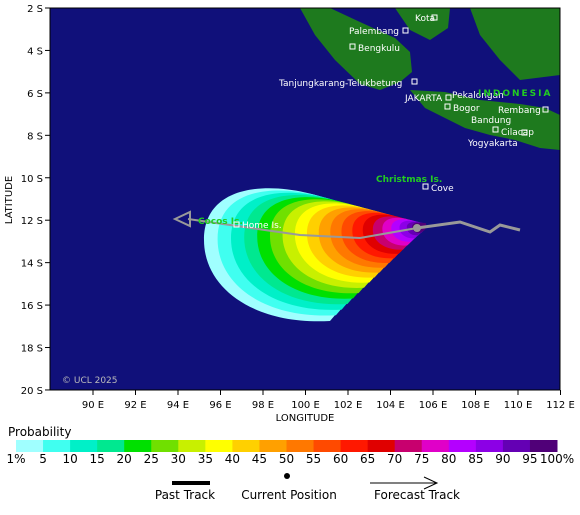 Image resolution: width=580 pixels, height=515 pixels. What do you see at coordinates (220, 222) in the screenshot?
I see `island-label: Cocos Is.` at bounding box center [220, 222].